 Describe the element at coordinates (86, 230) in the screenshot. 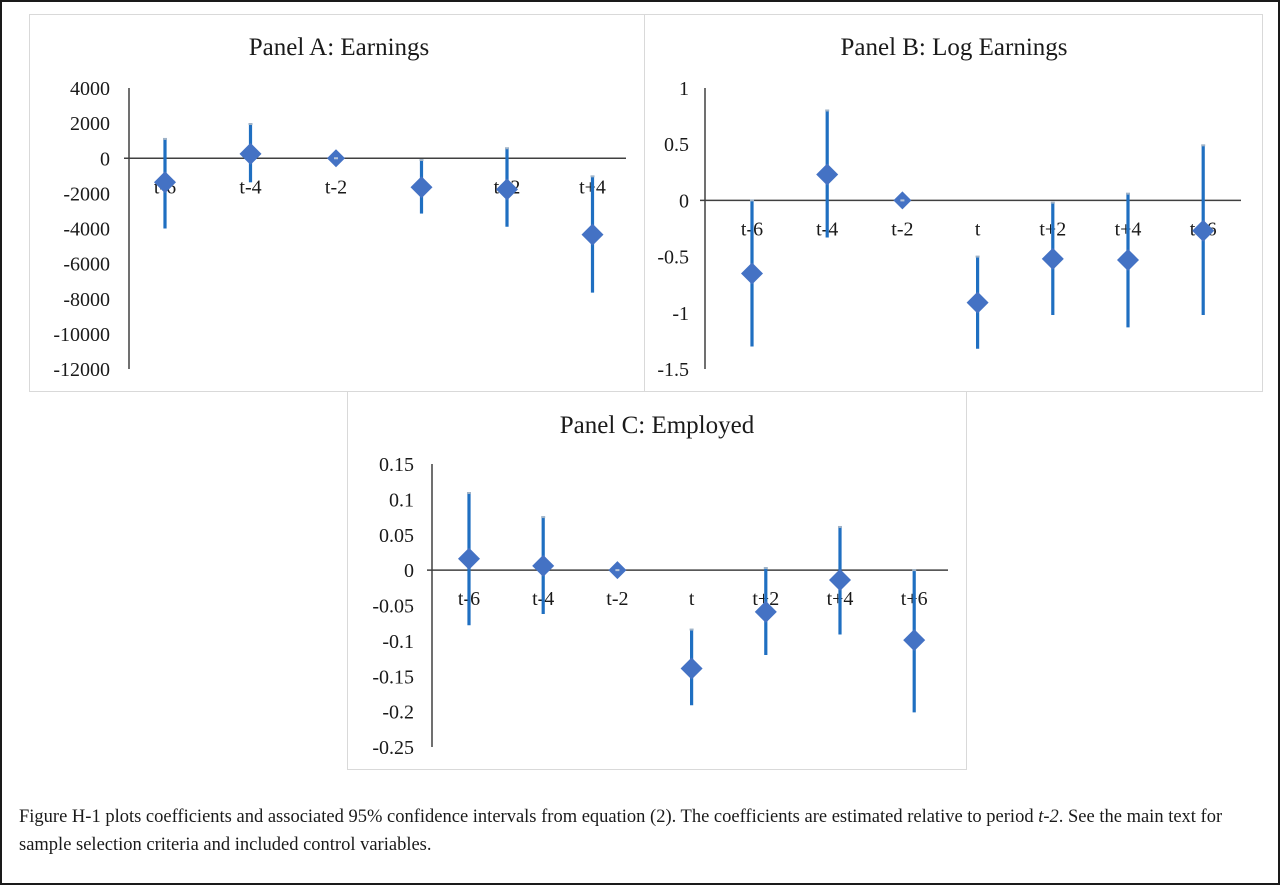

I see `y-tick-label: -4000` at that location.